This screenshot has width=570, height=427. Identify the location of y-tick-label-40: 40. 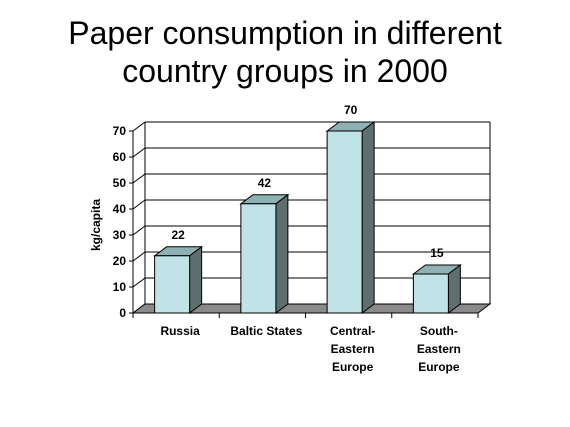
(120, 209).